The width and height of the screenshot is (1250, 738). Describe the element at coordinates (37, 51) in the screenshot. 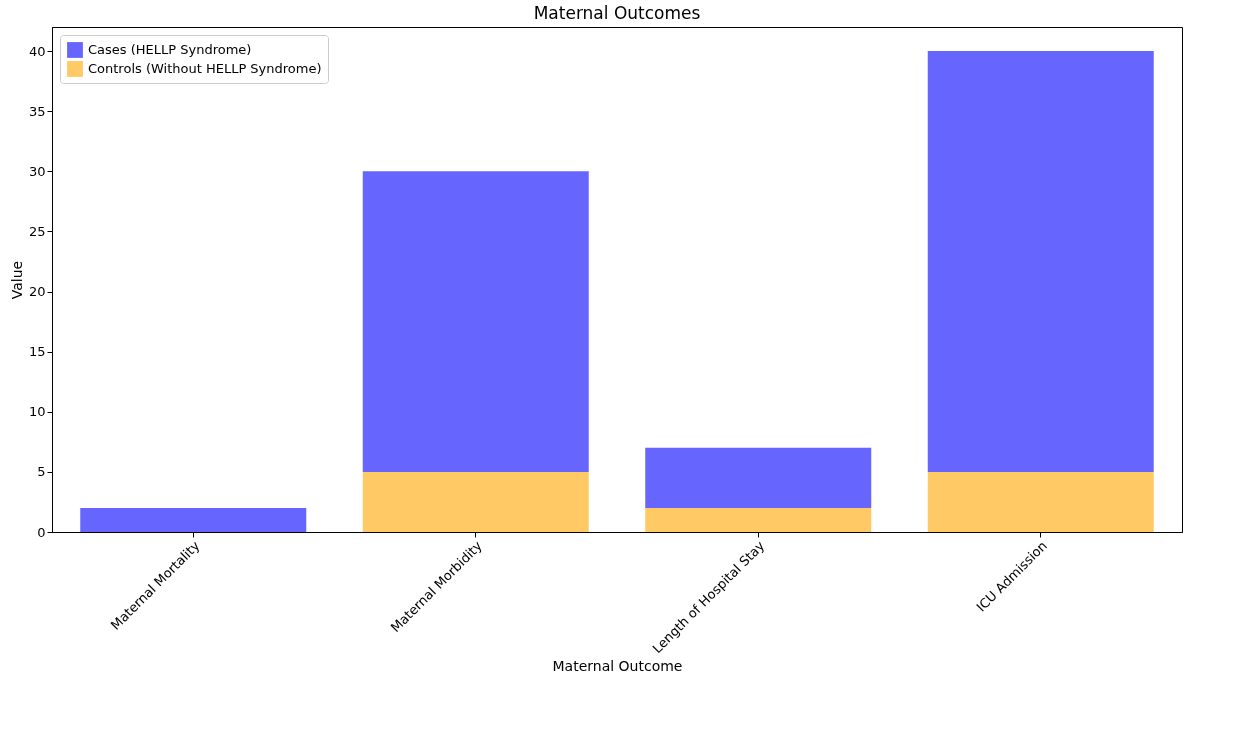

I see `y-tick-label: 40` at that location.